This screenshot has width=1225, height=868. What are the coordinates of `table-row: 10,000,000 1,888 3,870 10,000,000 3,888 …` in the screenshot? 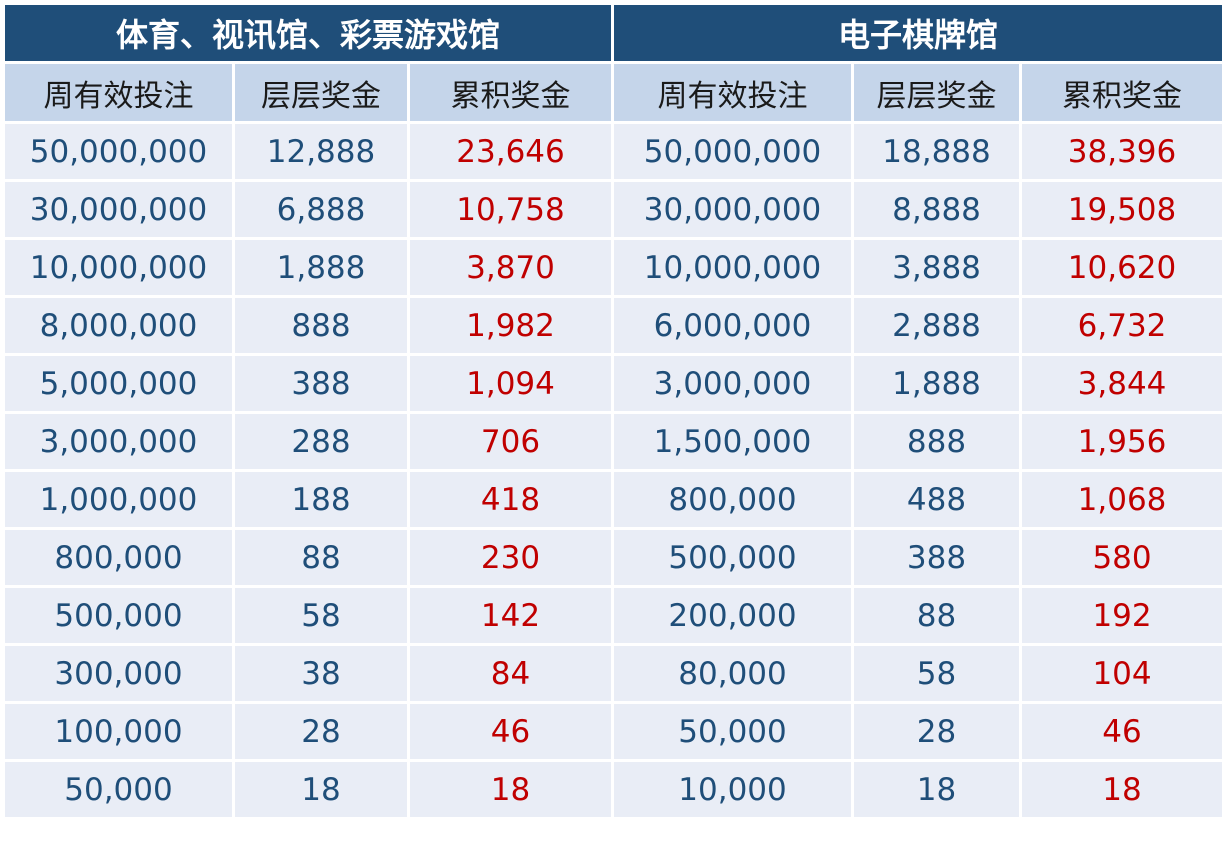 It's located at (613, 267).